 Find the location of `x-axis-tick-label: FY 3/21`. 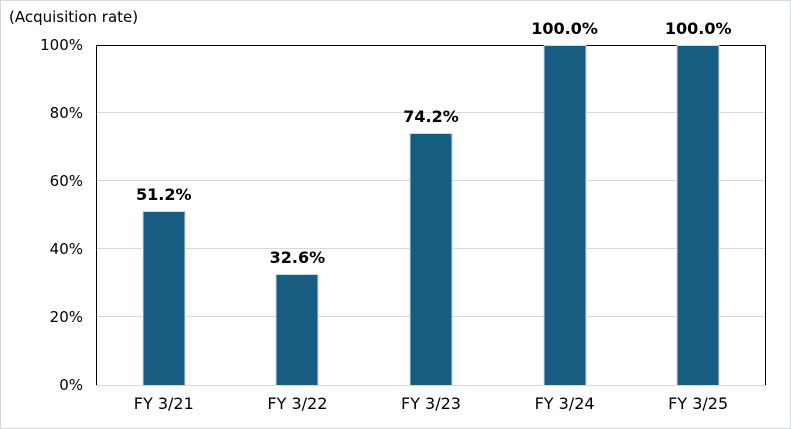

x-axis-tick-label: FY 3/21 is located at coordinates (163, 403).